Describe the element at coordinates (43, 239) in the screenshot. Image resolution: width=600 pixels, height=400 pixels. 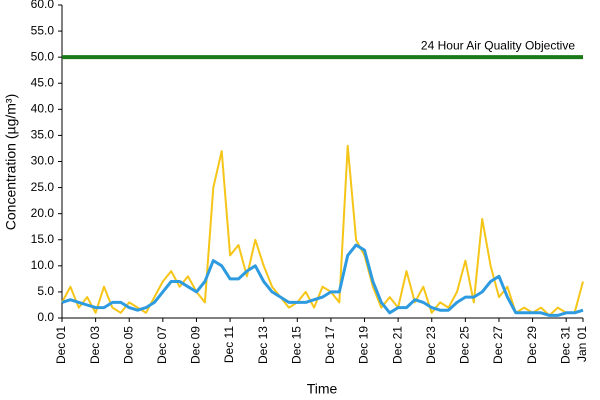
I see `y-tick-label: 15.0` at that location.